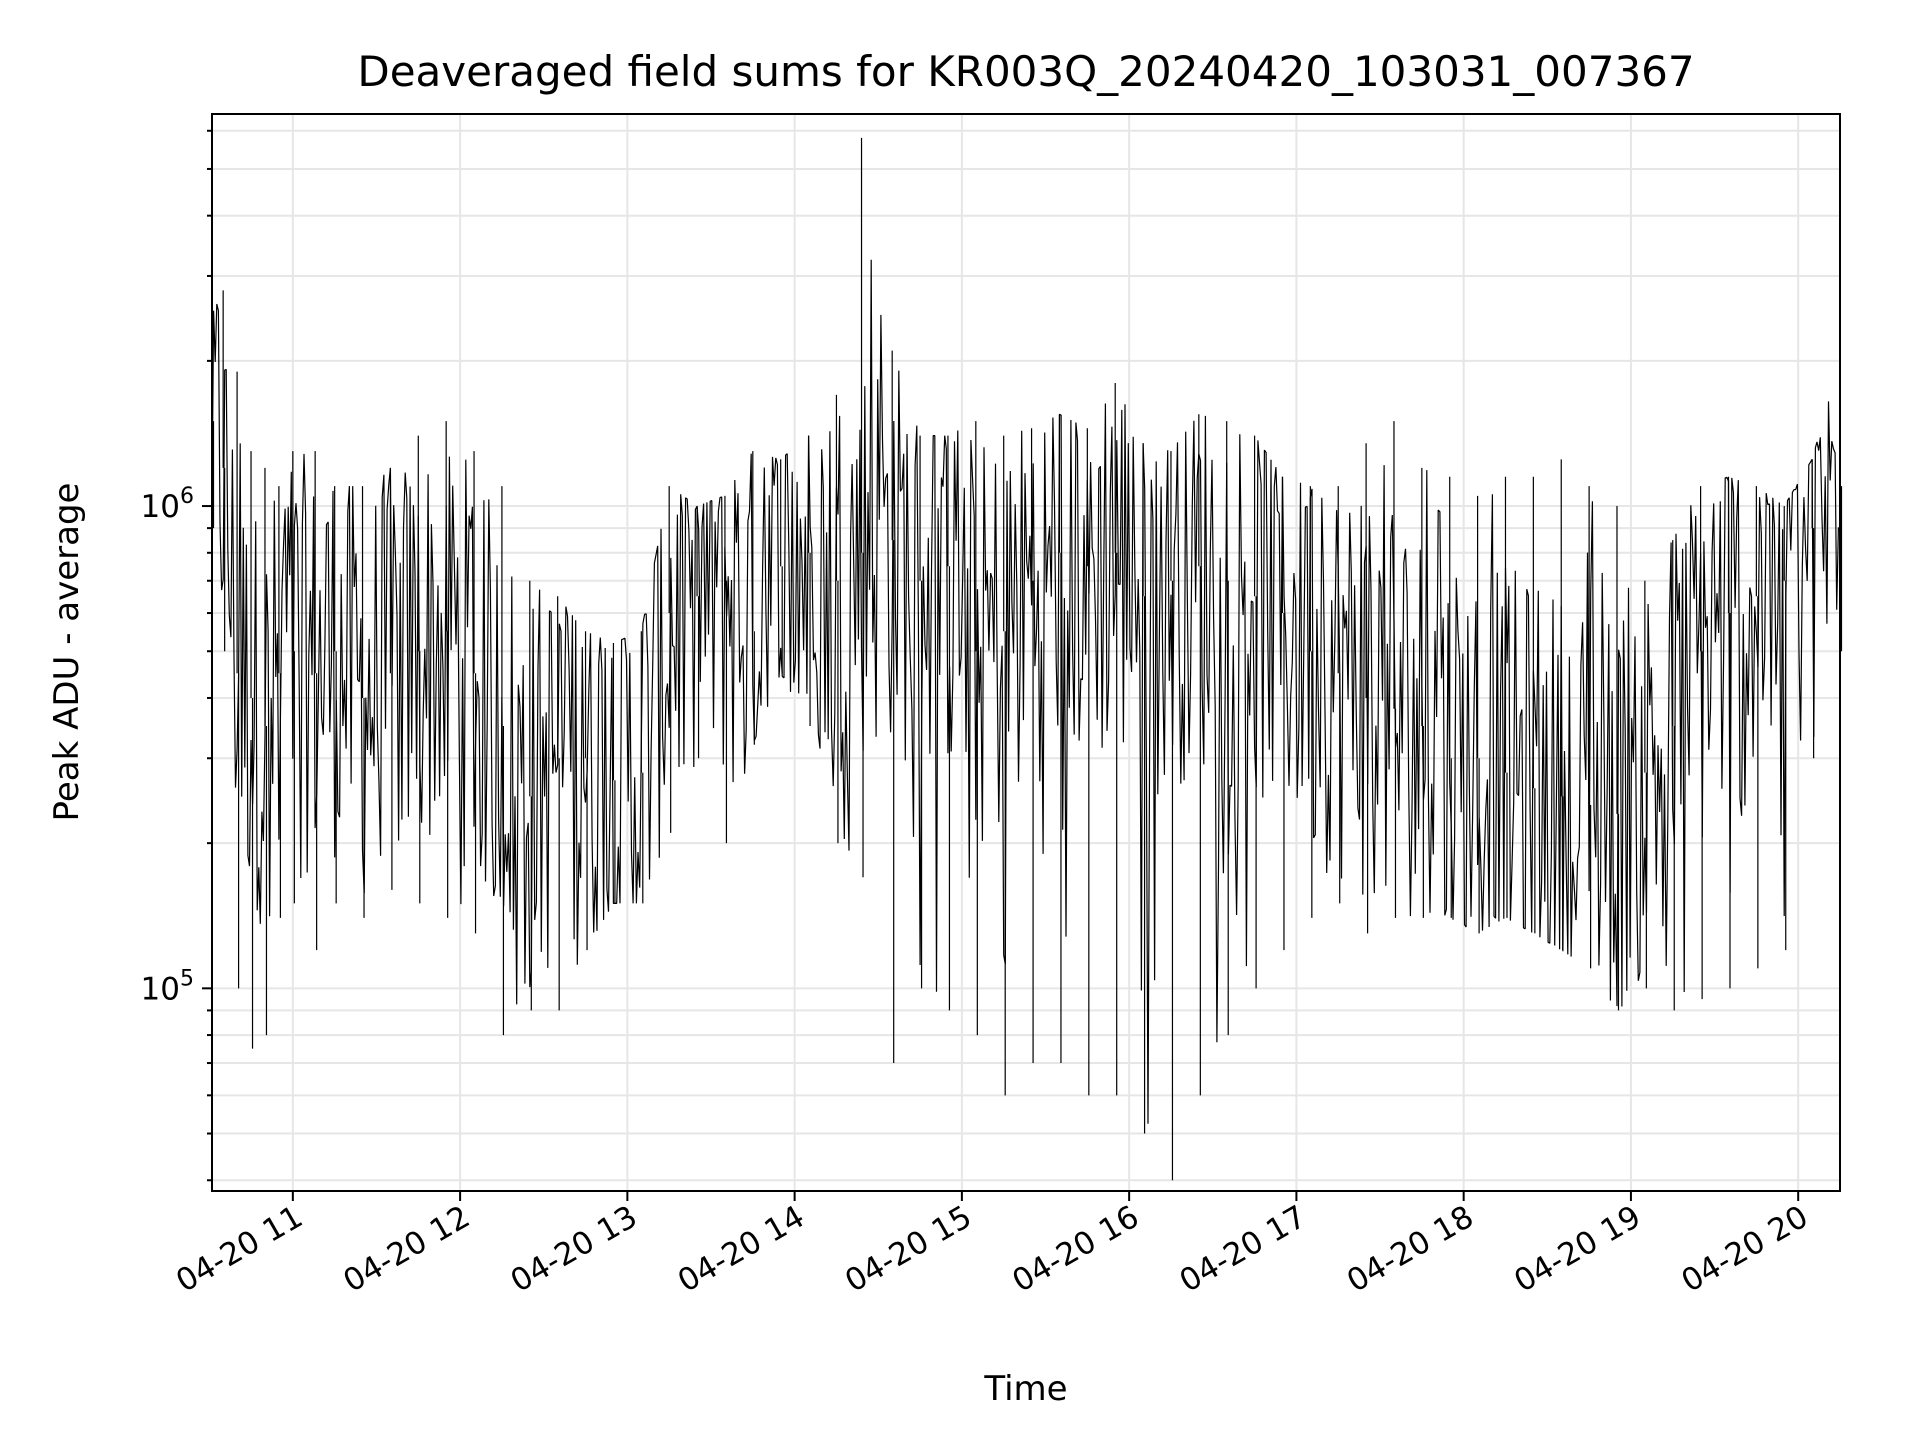  Describe the element at coordinates (1243, 1249) in the screenshot. I see `x-tick-label: 04-20 17` at that location.